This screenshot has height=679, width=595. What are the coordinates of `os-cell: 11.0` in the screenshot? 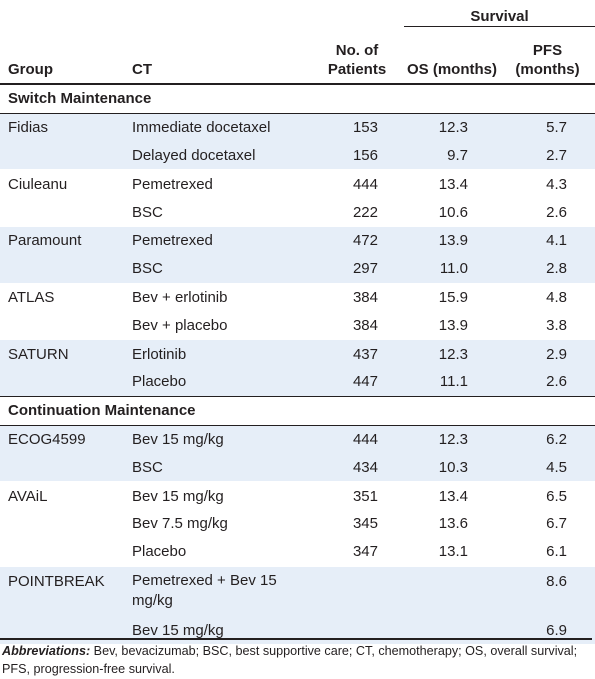 It's located at (452, 269).